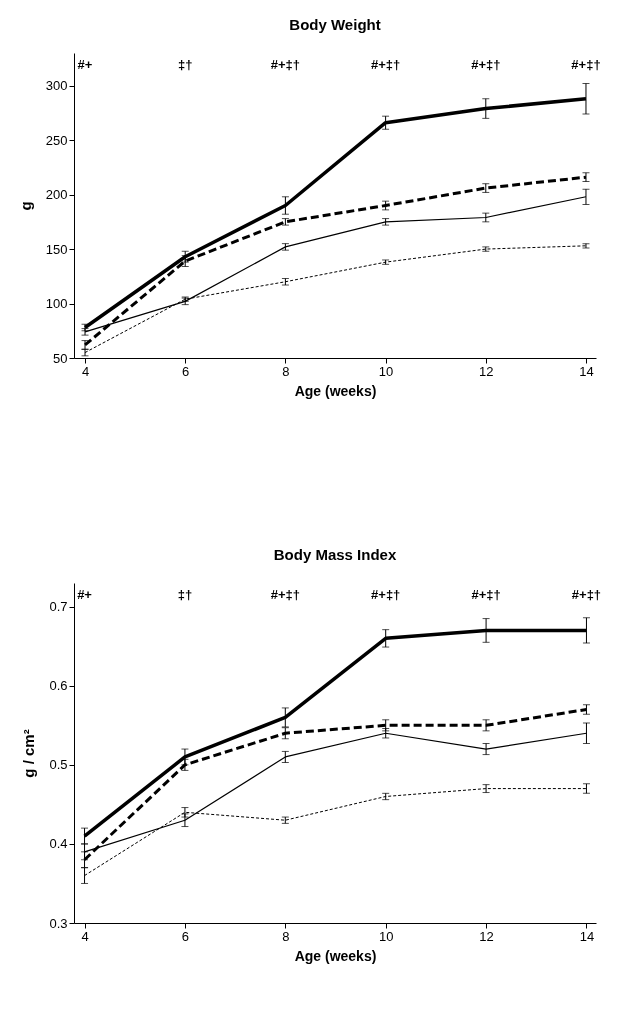 This screenshot has height=1025, width=620. What do you see at coordinates (58, 686) in the screenshot?
I see `y-tick-label: 0.6` at bounding box center [58, 686].